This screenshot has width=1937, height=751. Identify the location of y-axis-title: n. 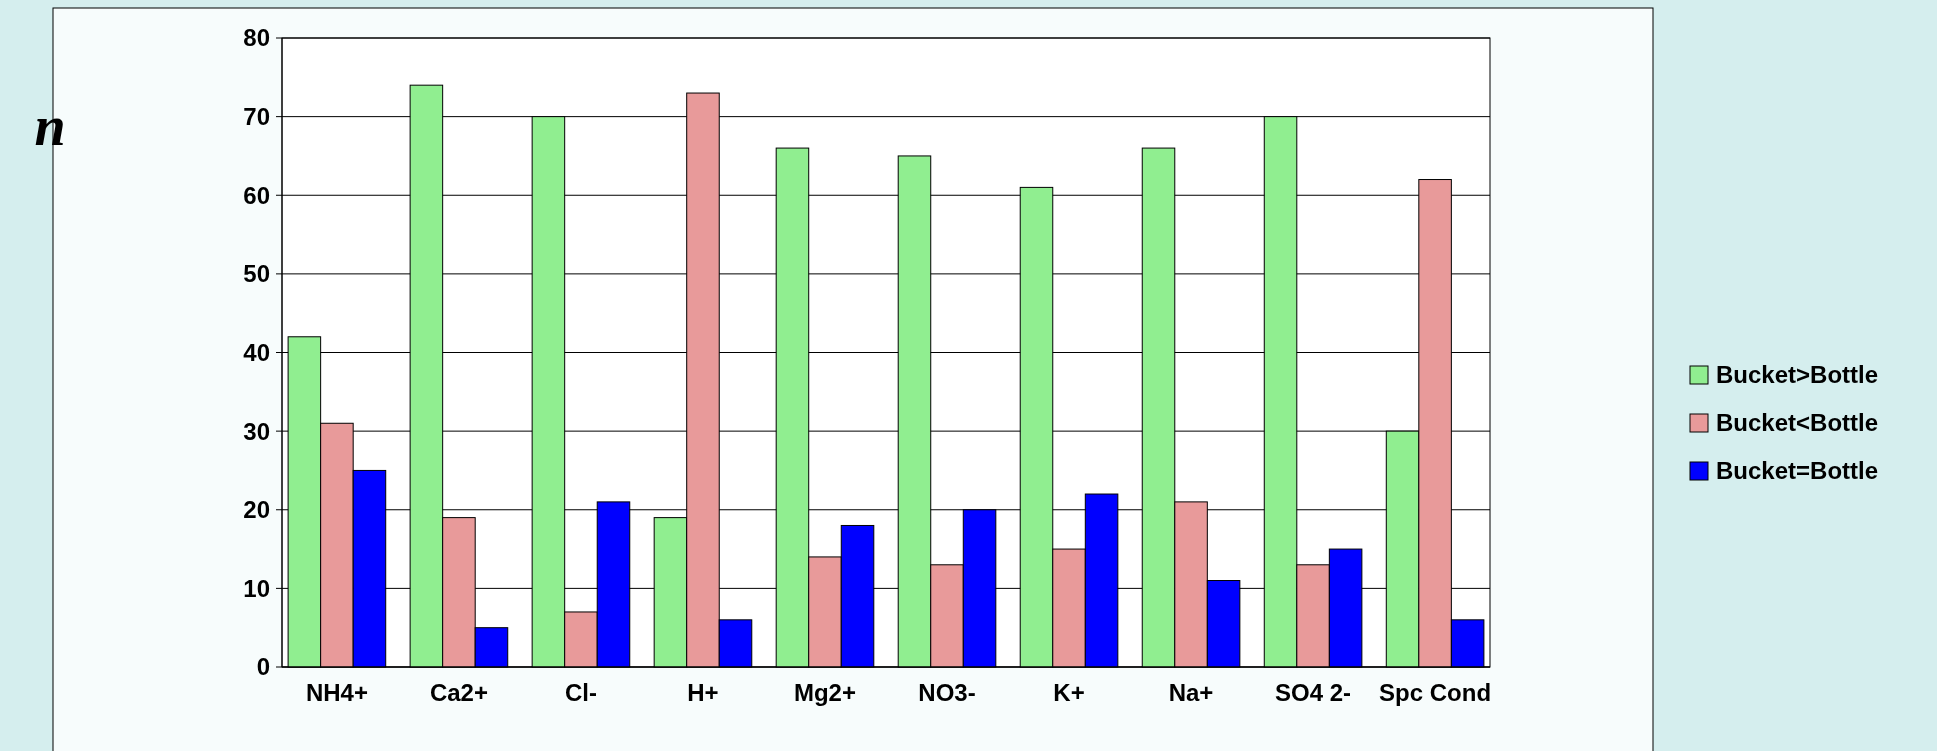
(50, 126).